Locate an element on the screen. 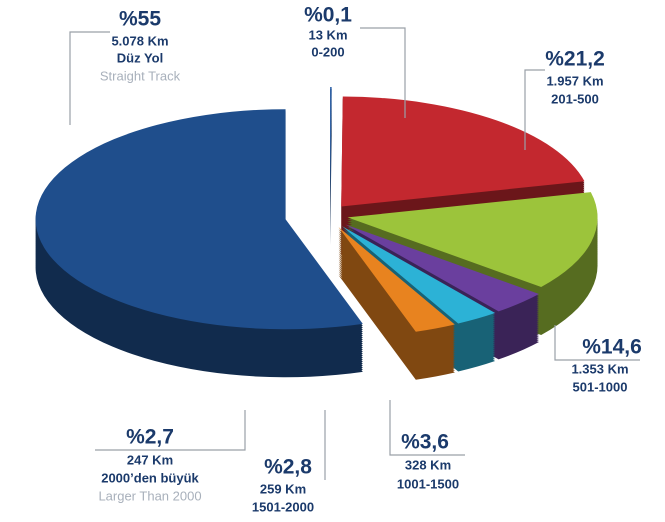  km-label: 259 Km is located at coordinates (283, 488).